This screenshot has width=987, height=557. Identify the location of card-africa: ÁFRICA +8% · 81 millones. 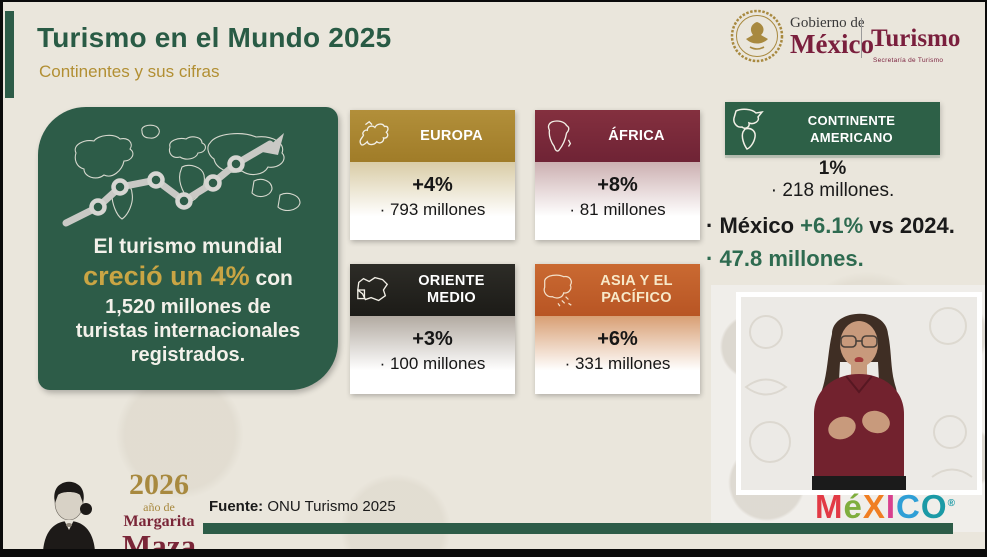
(617, 175).